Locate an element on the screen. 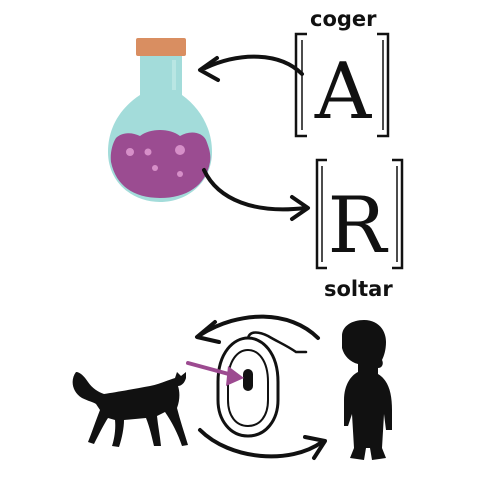 The image size is (500, 500). person-silhouette-icon is located at coordinates (367, 390).